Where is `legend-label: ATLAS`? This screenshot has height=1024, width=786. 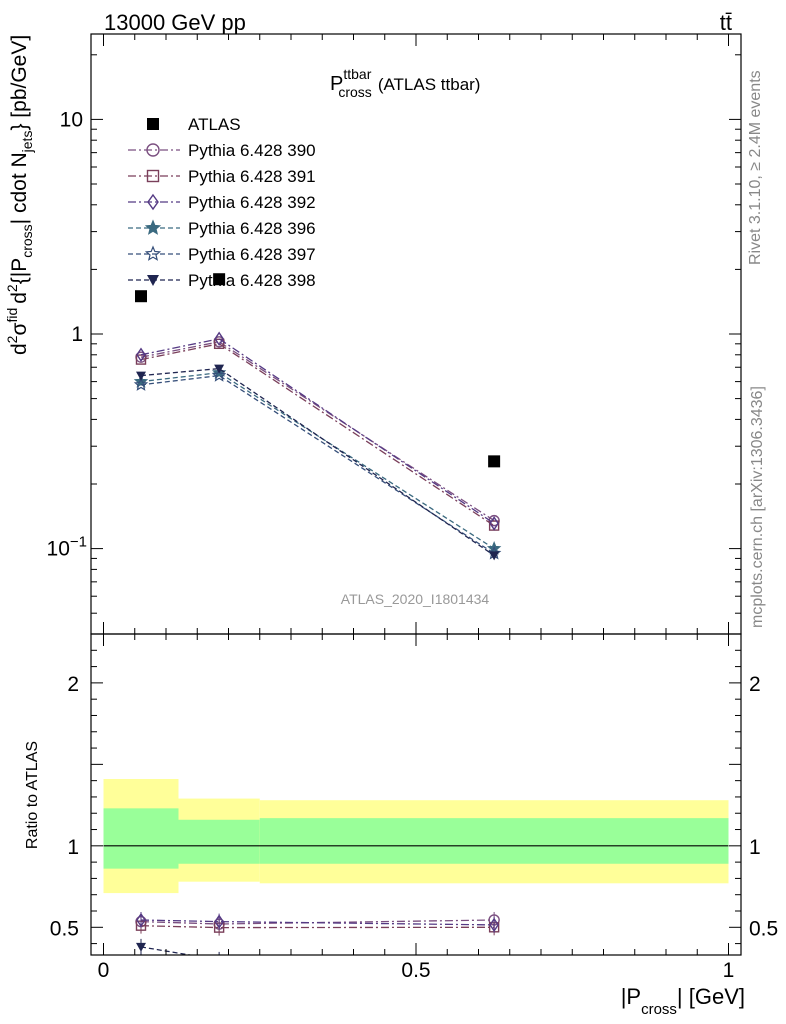 legend-label: ATLAS is located at coordinates (214, 124).